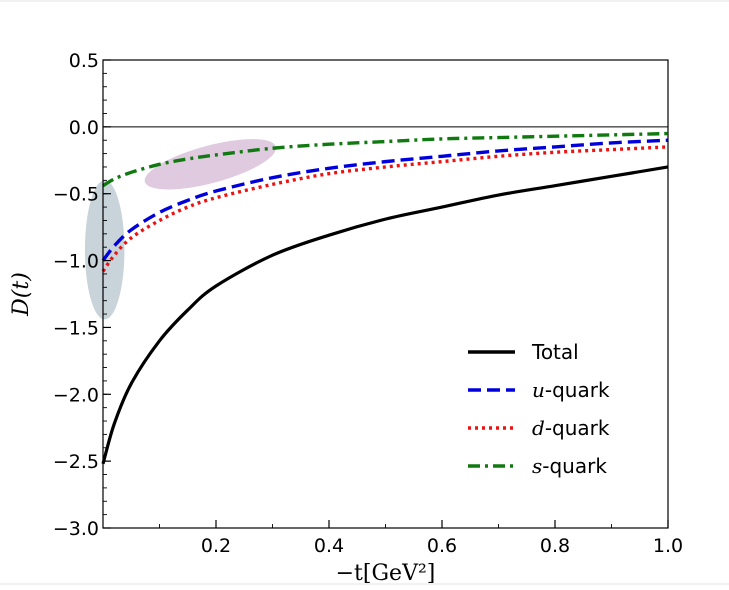 Image resolution: width=729 pixels, height=590 pixels. What do you see at coordinates (329, 546) in the screenshot?
I see `x-tick-label: 0.4` at bounding box center [329, 546].